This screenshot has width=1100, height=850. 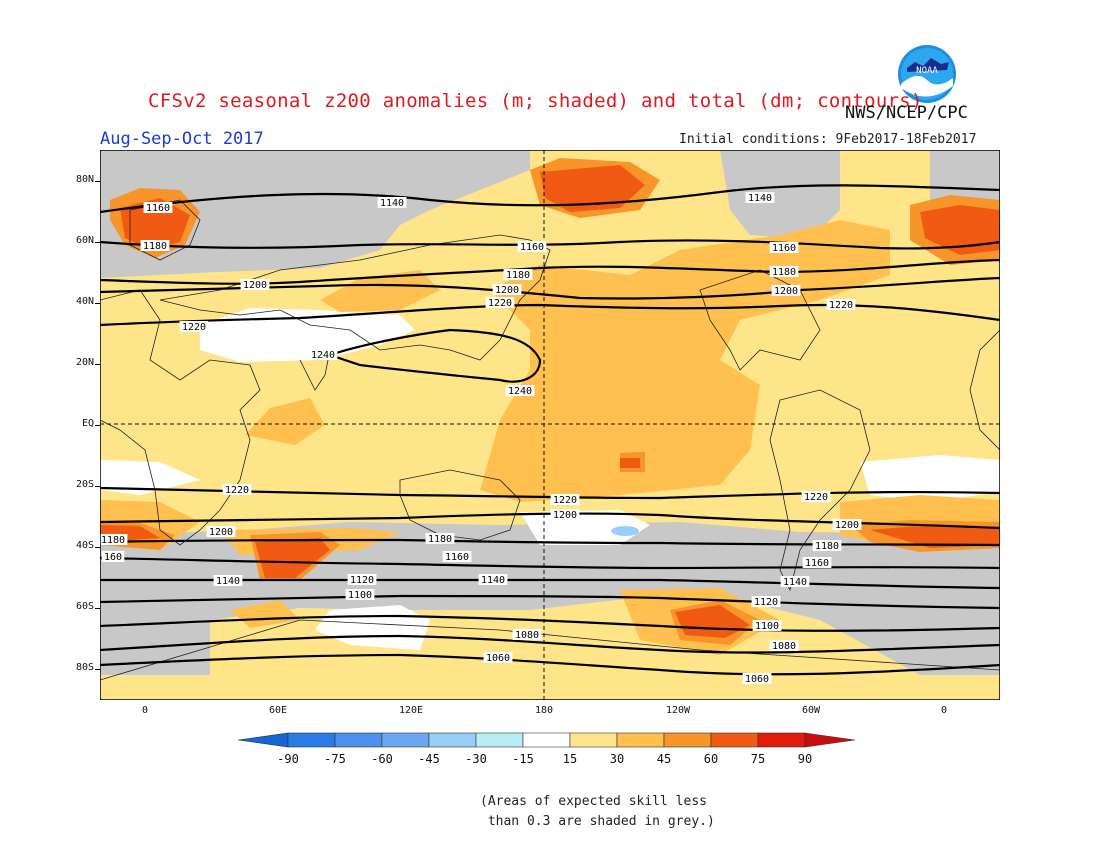 I want to click on latitude-label: 20N, so click(x=84, y=362).